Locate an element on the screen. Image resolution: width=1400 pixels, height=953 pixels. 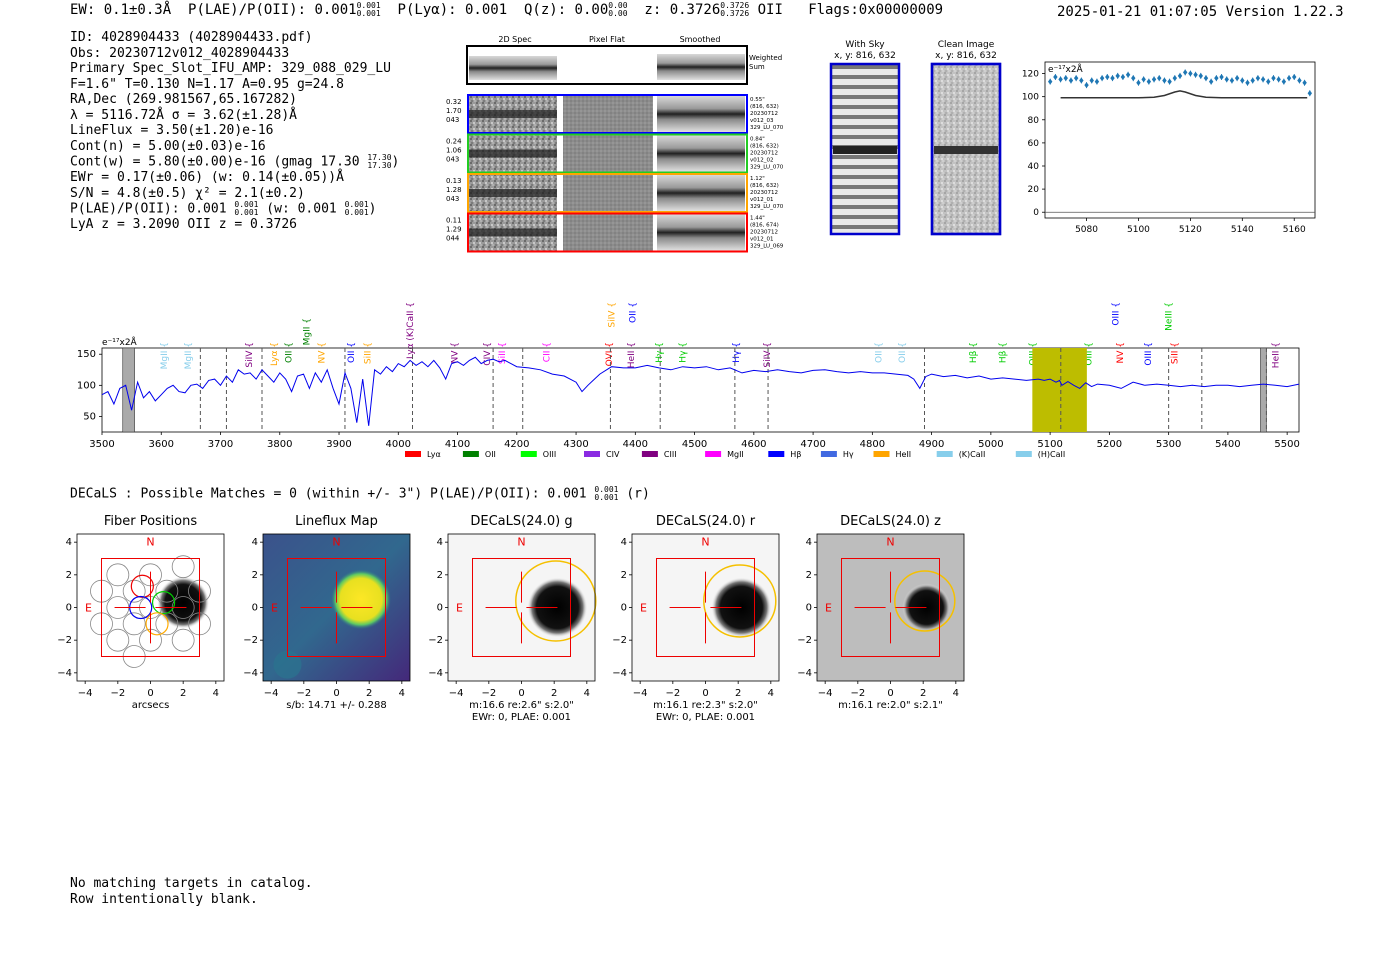
decals-end: (r) is located at coordinates (638, 494).